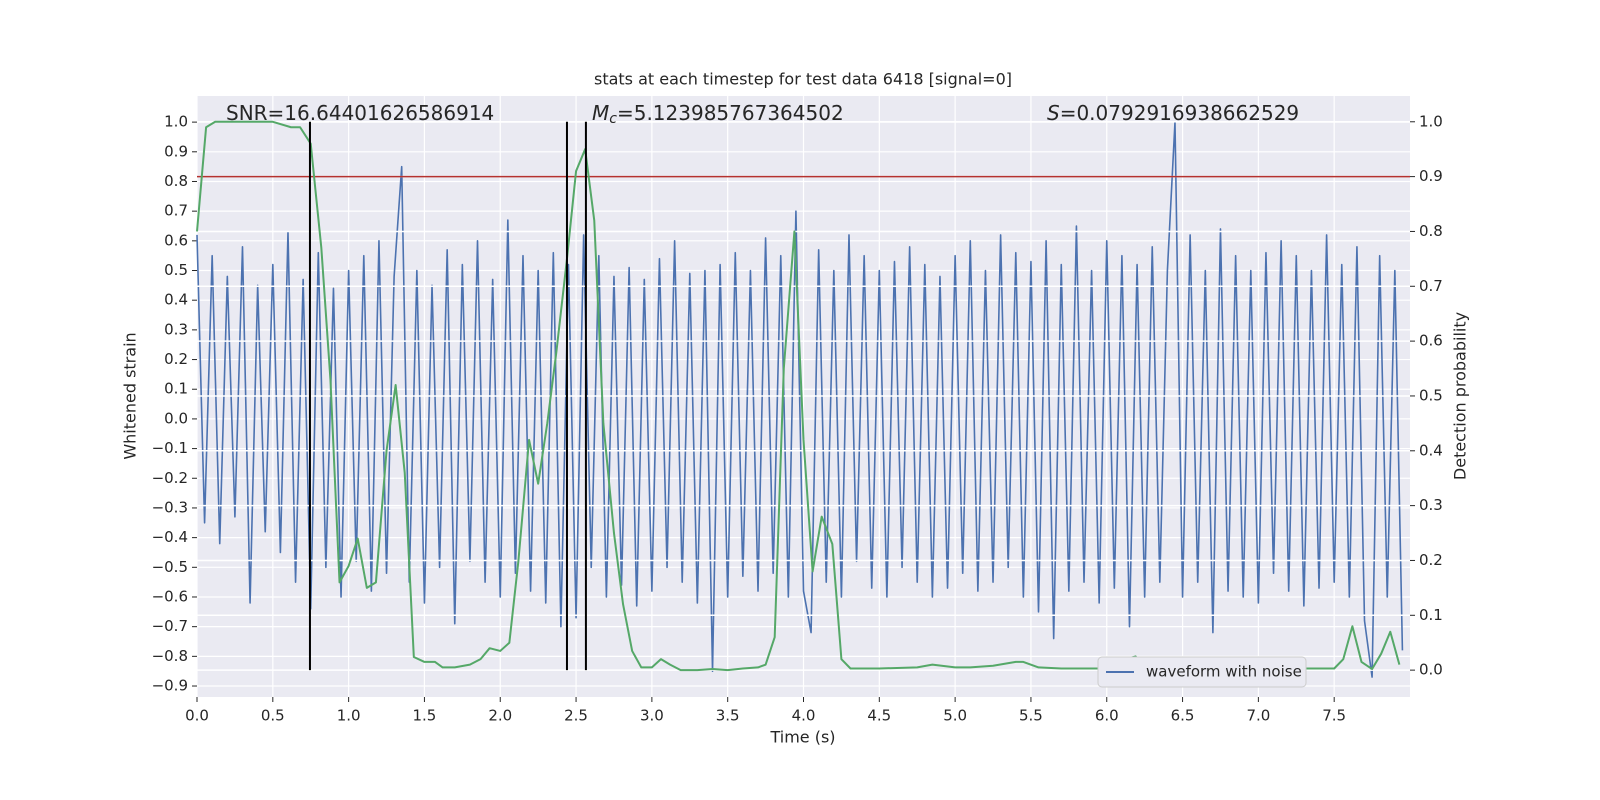  Describe the element at coordinates (1031, 716) in the screenshot. I see `x-tick-label: 5.5` at that location.